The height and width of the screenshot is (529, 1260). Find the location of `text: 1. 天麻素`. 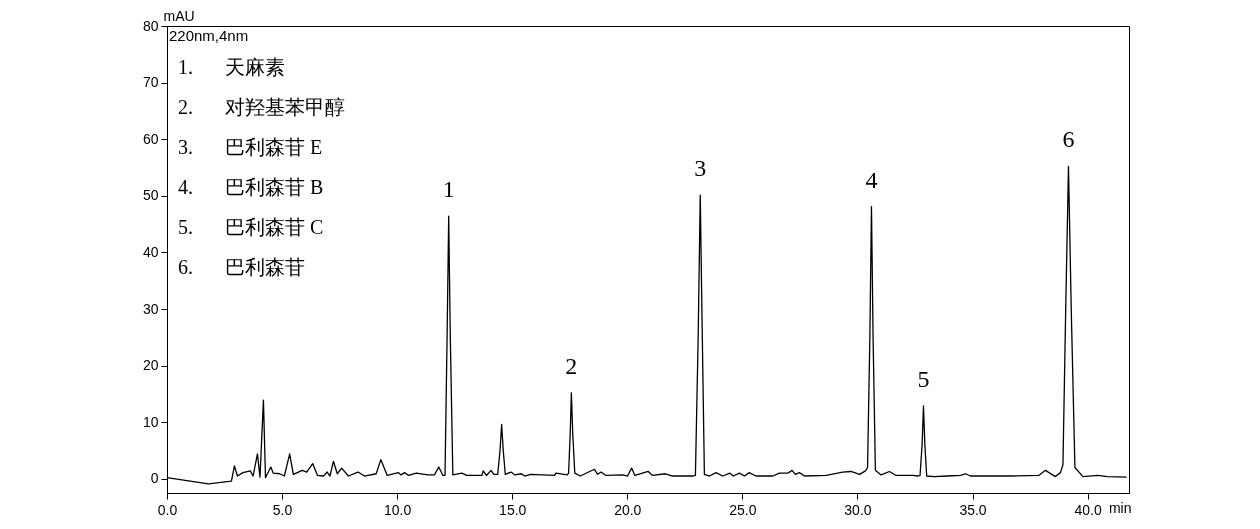

text: 1. 天麻素 is located at coordinates (231, 67).